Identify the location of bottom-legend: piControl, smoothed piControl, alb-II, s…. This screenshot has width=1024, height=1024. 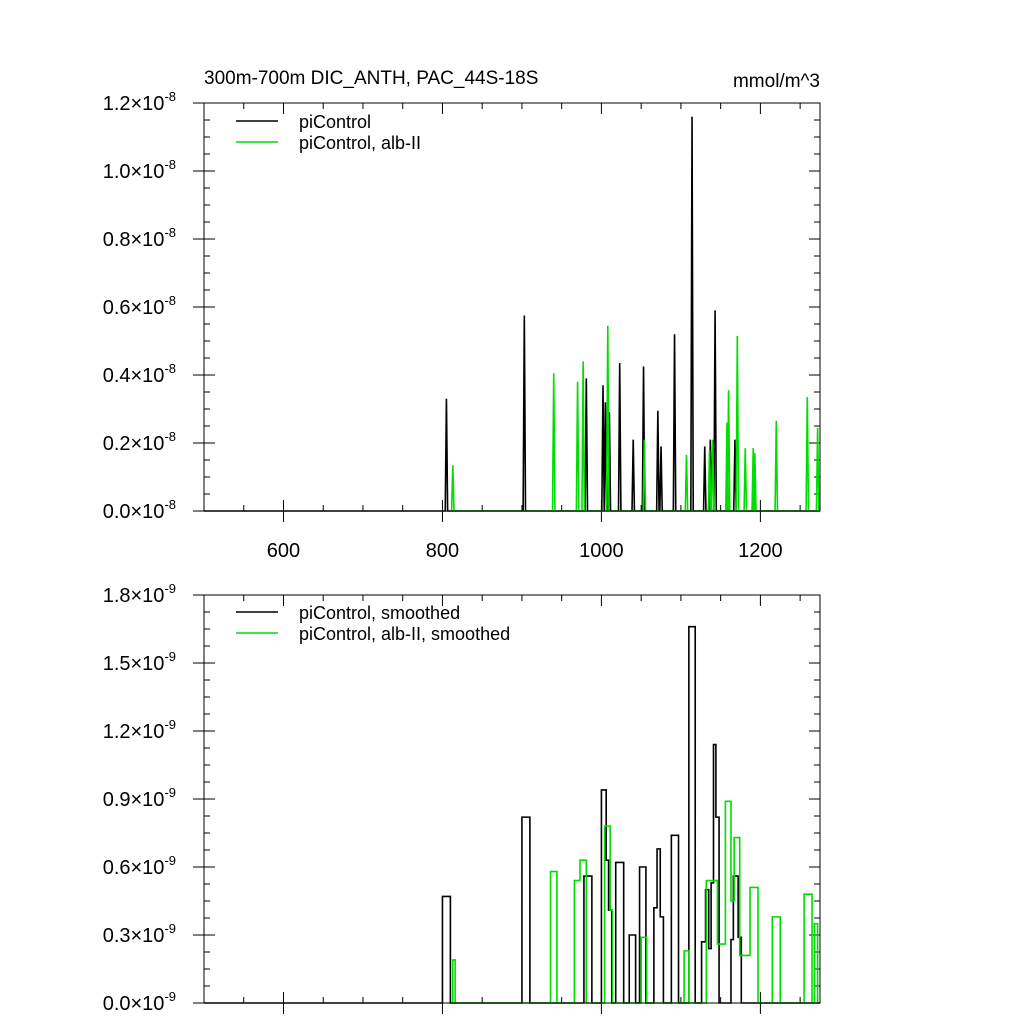
(373, 623).